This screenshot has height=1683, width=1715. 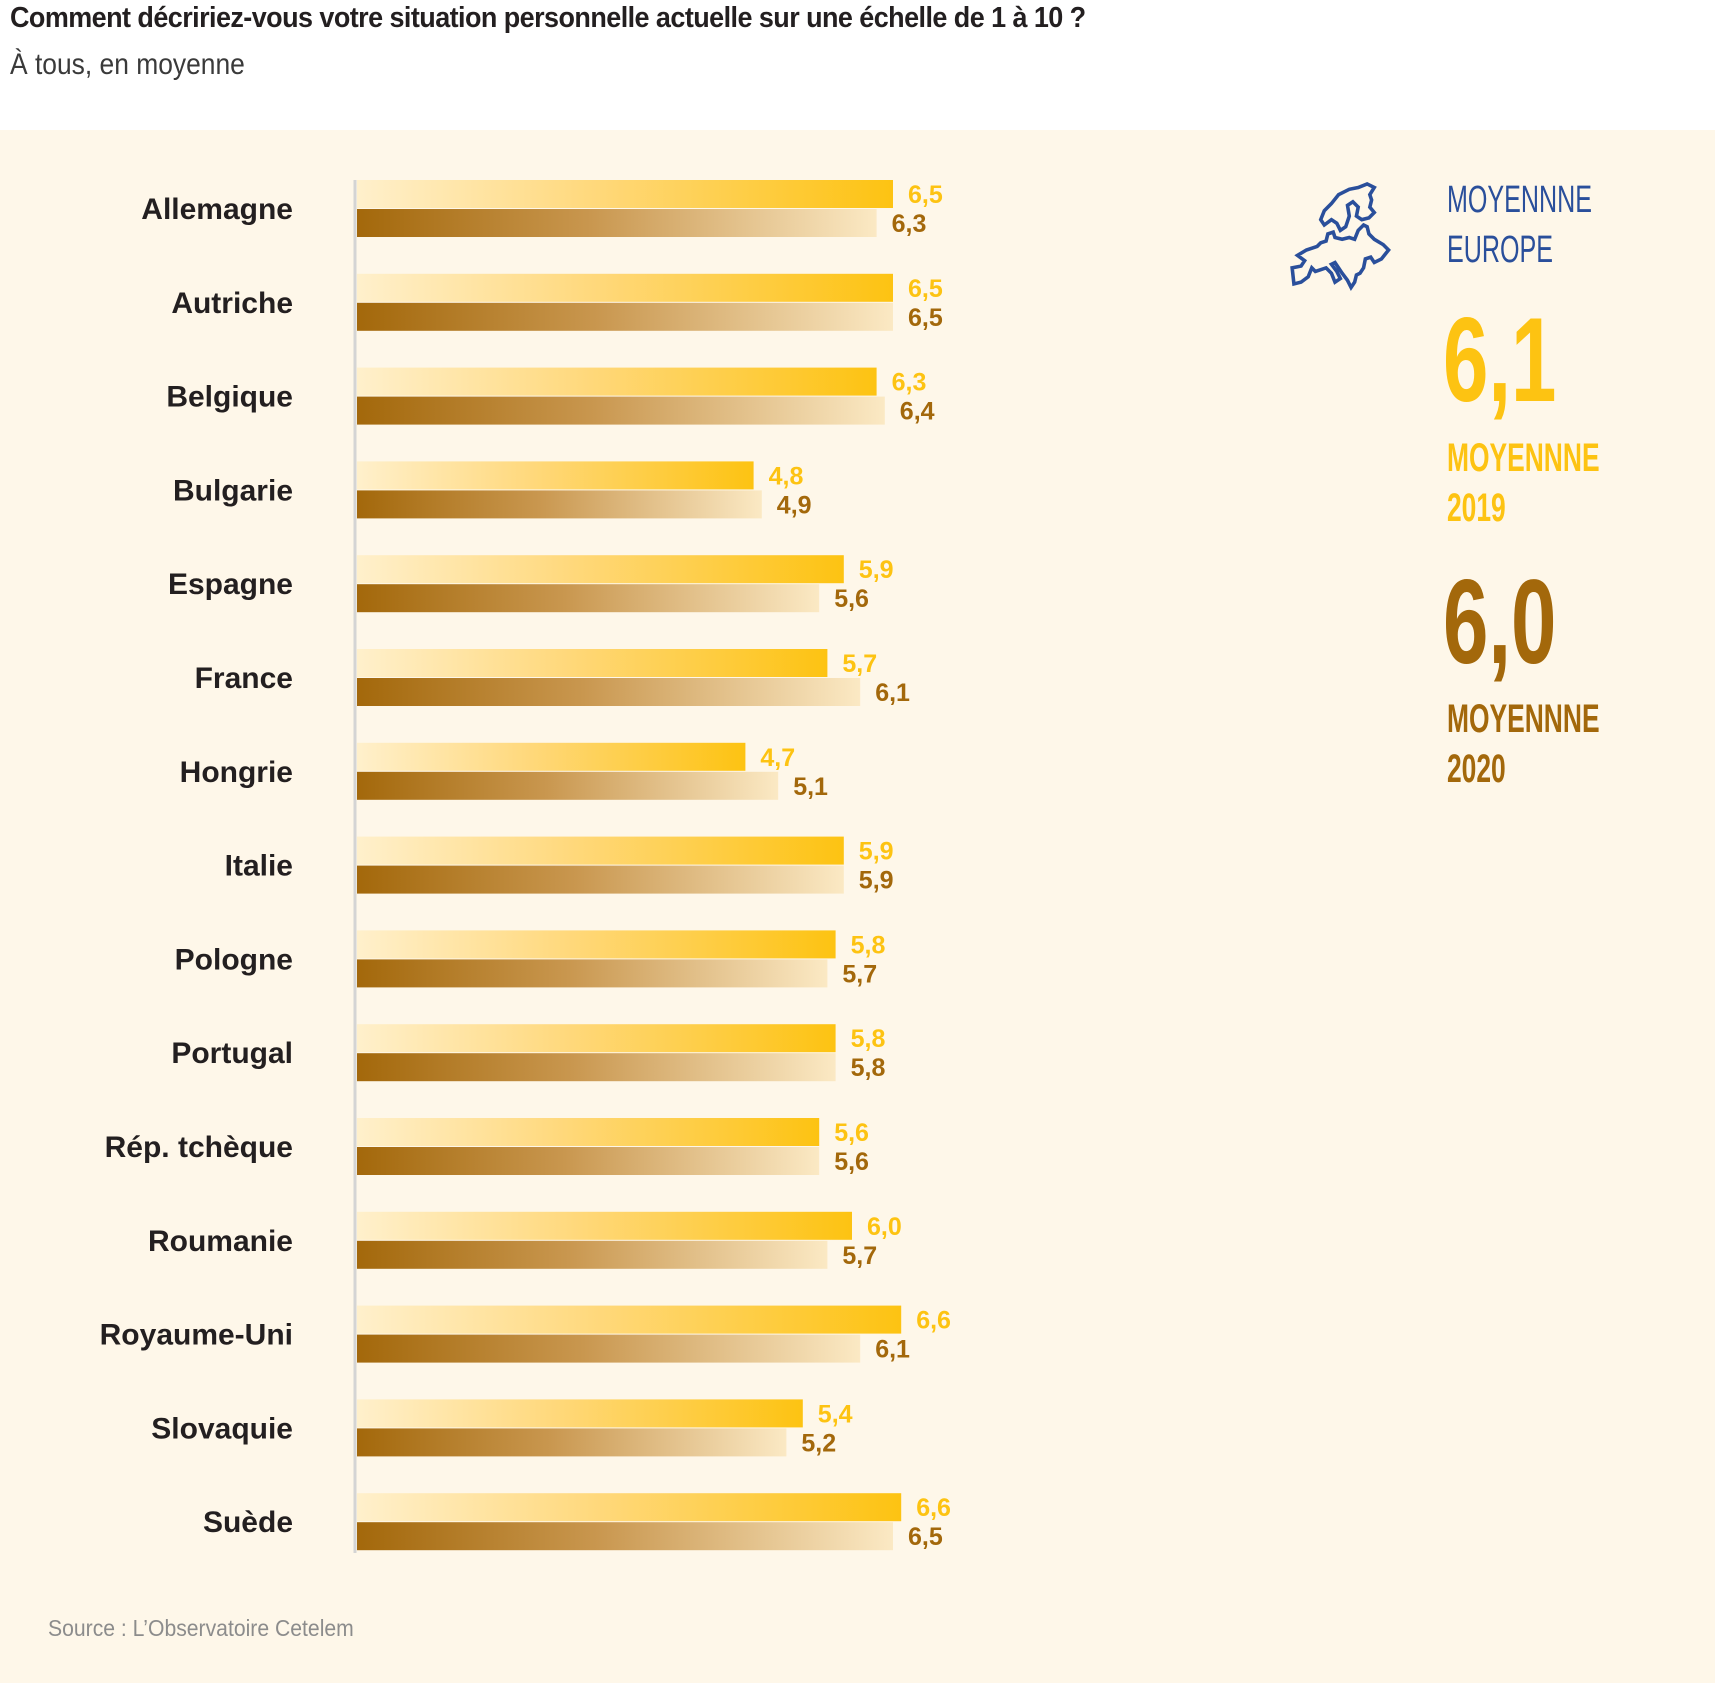 What do you see at coordinates (234, 959) in the screenshot?
I see `category-label: Pologne` at bounding box center [234, 959].